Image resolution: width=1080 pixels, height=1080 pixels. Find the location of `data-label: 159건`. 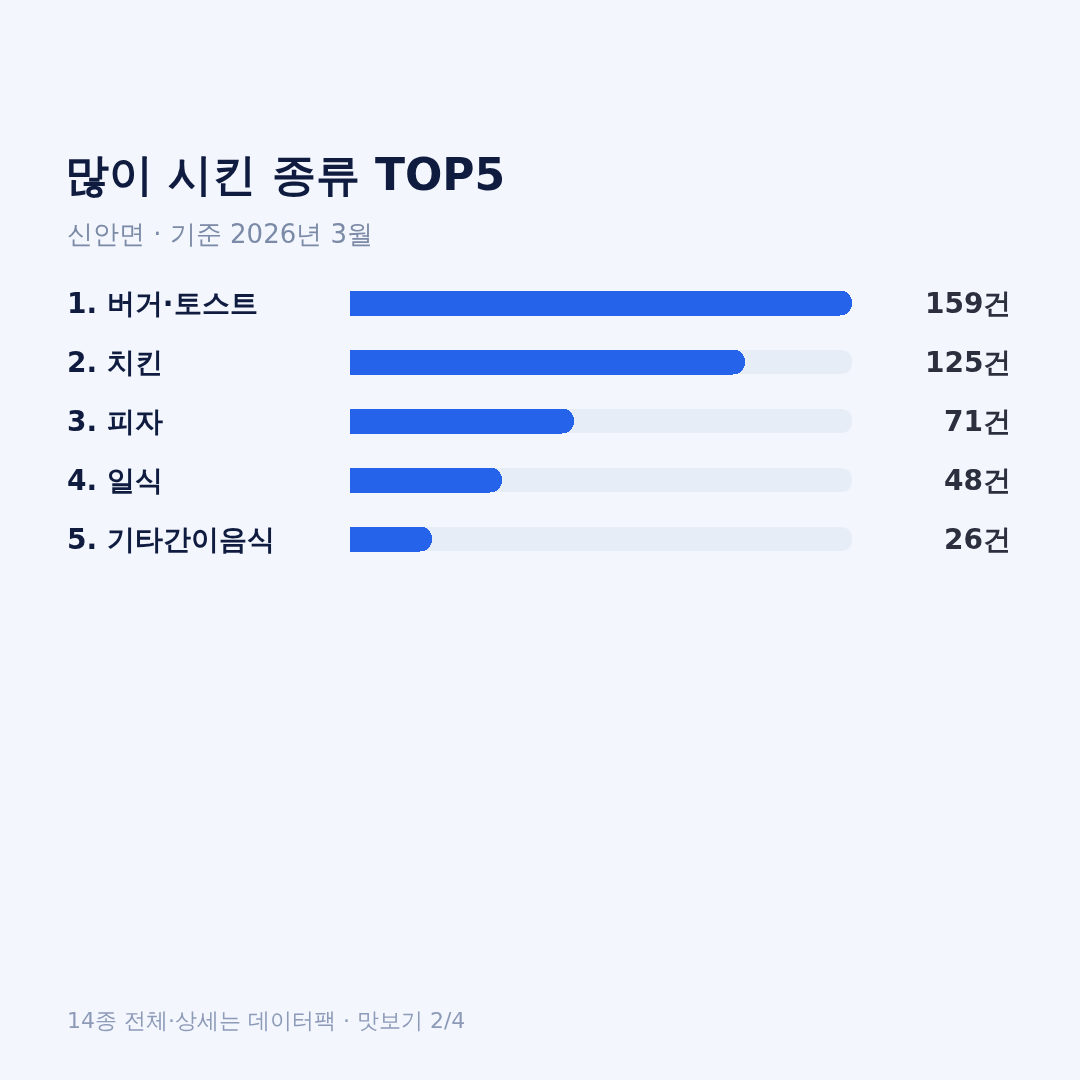

data-label: 159건 is located at coordinates (968, 303).